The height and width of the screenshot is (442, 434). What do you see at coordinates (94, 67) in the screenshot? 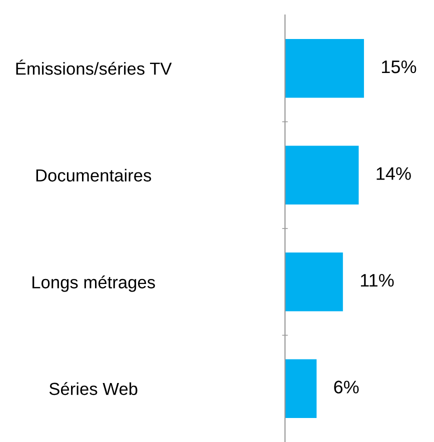
I see `y-tick-label: Émissions/séries TV` at bounding box center [94, 67].